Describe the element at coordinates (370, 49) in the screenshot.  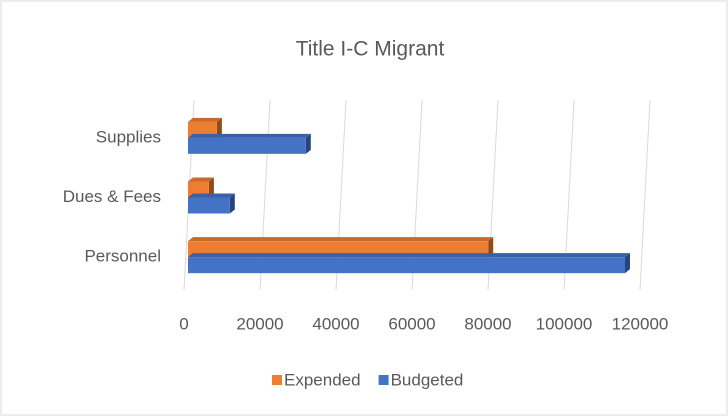
I see `chart-title: Title I-C Migrant` at that location.